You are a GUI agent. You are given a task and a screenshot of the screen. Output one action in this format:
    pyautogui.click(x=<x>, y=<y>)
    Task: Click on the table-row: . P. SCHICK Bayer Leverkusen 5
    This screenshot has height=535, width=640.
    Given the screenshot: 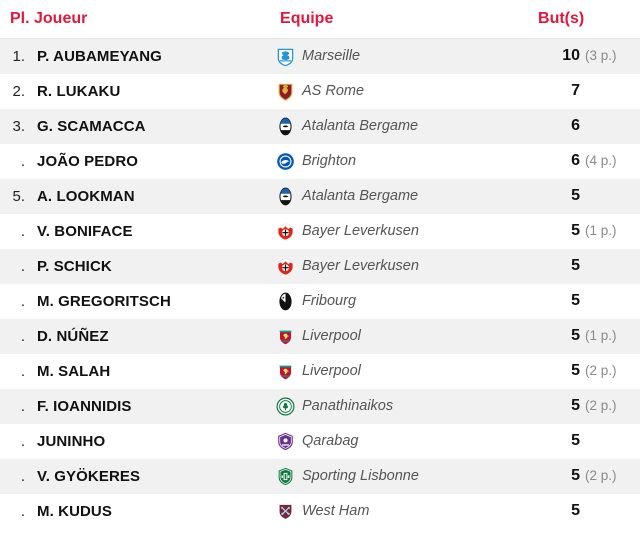 What is the action you would take?
    pyautogui.click(x=320, y=266)
    